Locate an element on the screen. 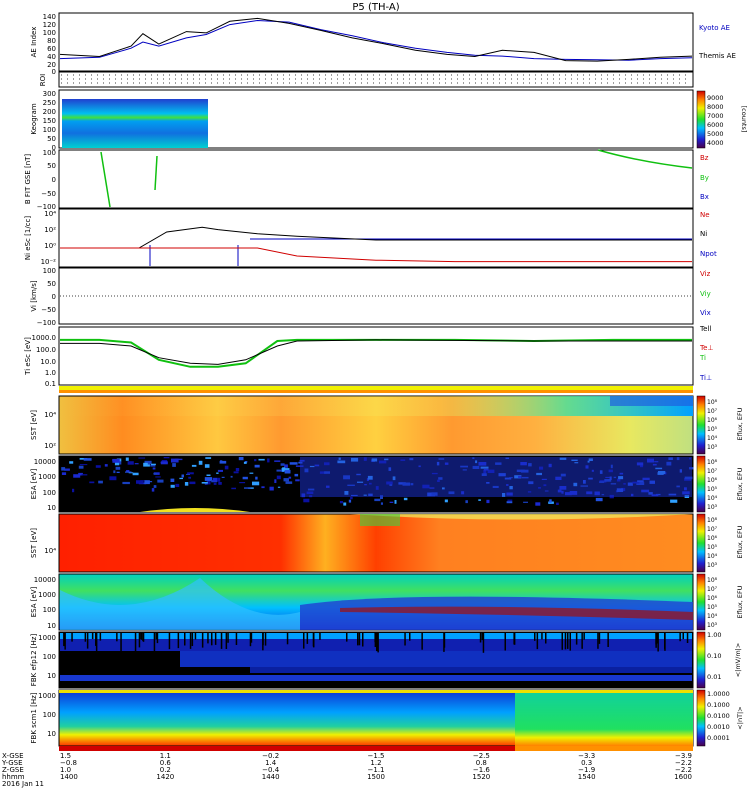 The height and width of the screenshot is (804, 750). vi-tick: 100 is located at coordinates (49, 271).